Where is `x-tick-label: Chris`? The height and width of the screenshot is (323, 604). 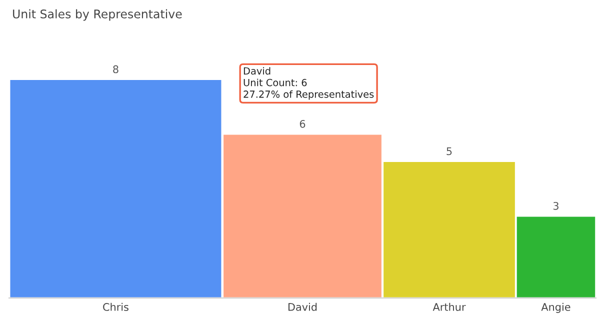
x-tick-label: Chris is located at coordinates (115, 306).